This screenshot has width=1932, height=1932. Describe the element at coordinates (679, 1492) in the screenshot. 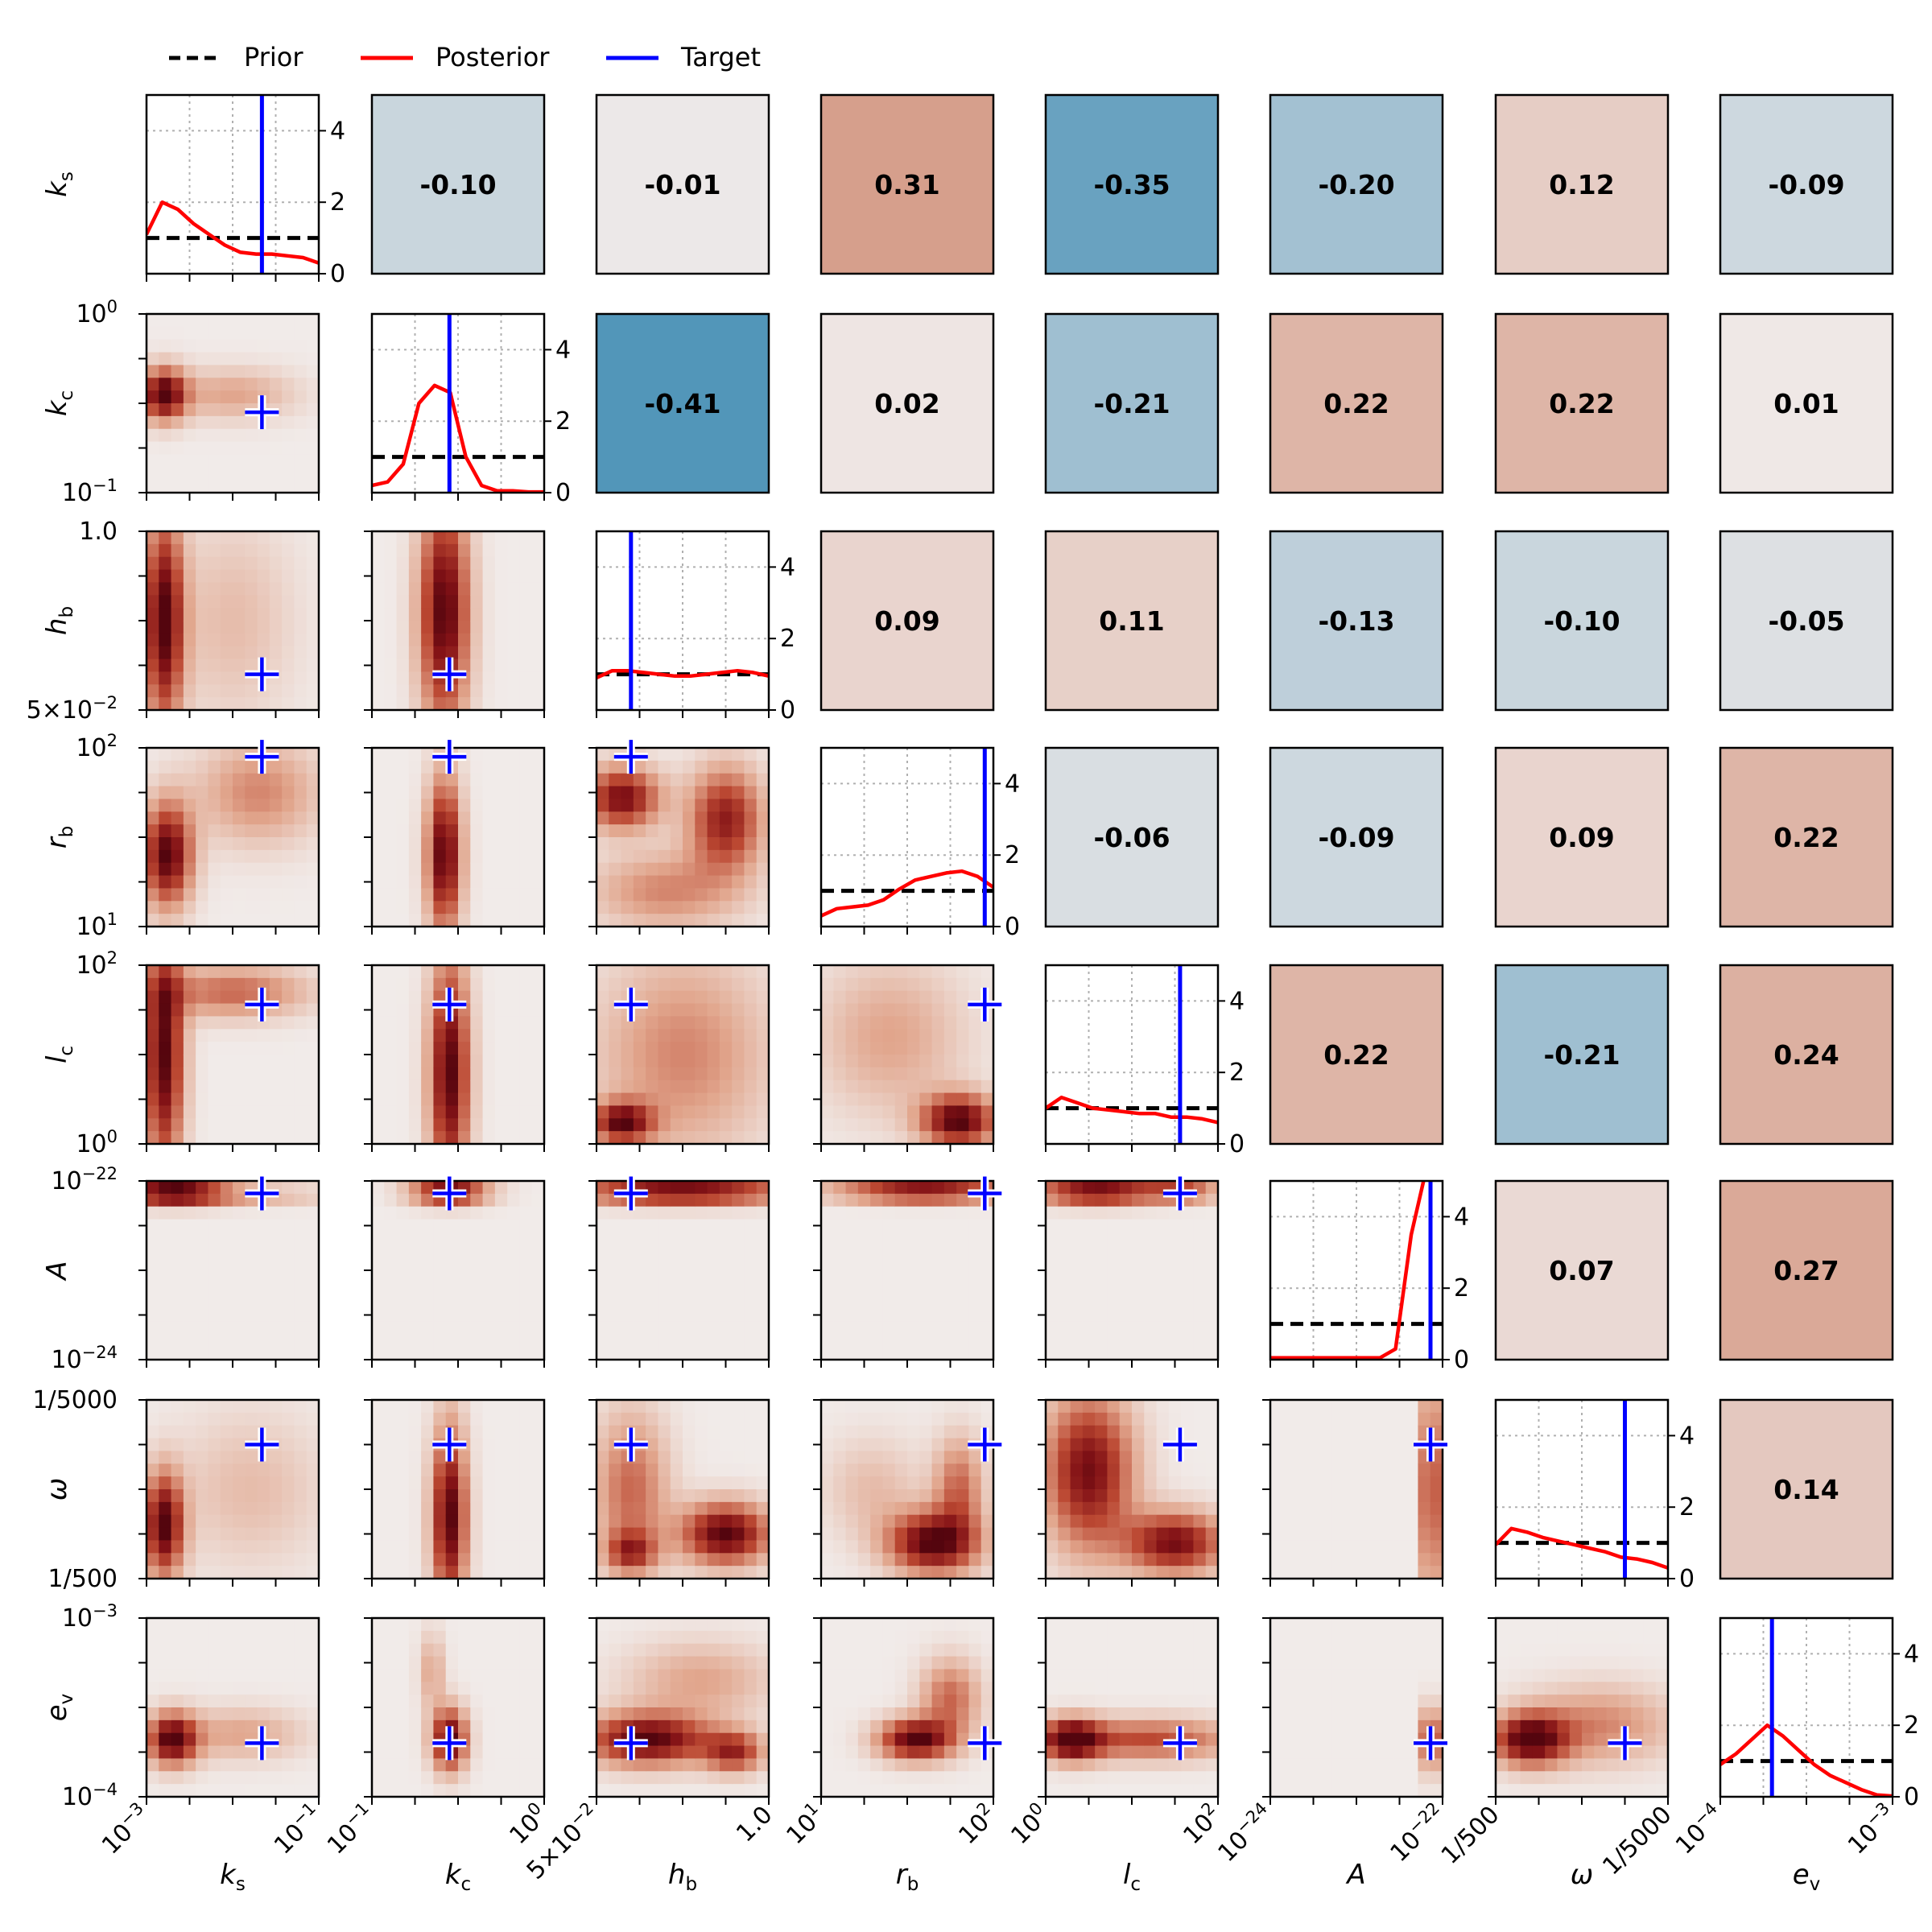

I see `panel-r6-c2` at that location.